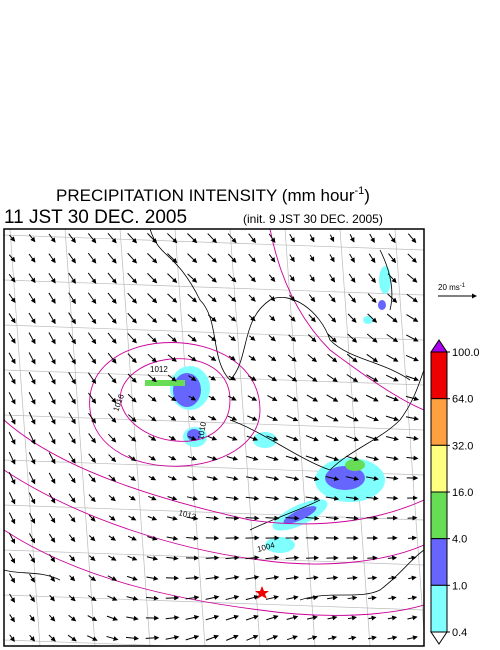 This screenshot has height=650, width=500. What do you see at coordinates (459, 586) in the screenshot?
I see `level-label: 1.0` at bounding box center [459, 586].